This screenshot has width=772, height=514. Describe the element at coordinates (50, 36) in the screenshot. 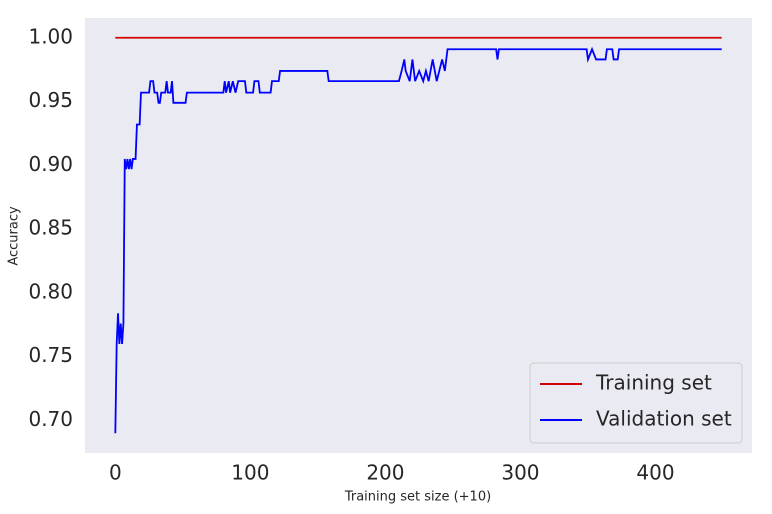

I see `y-tick-label: 1.00` at that location.